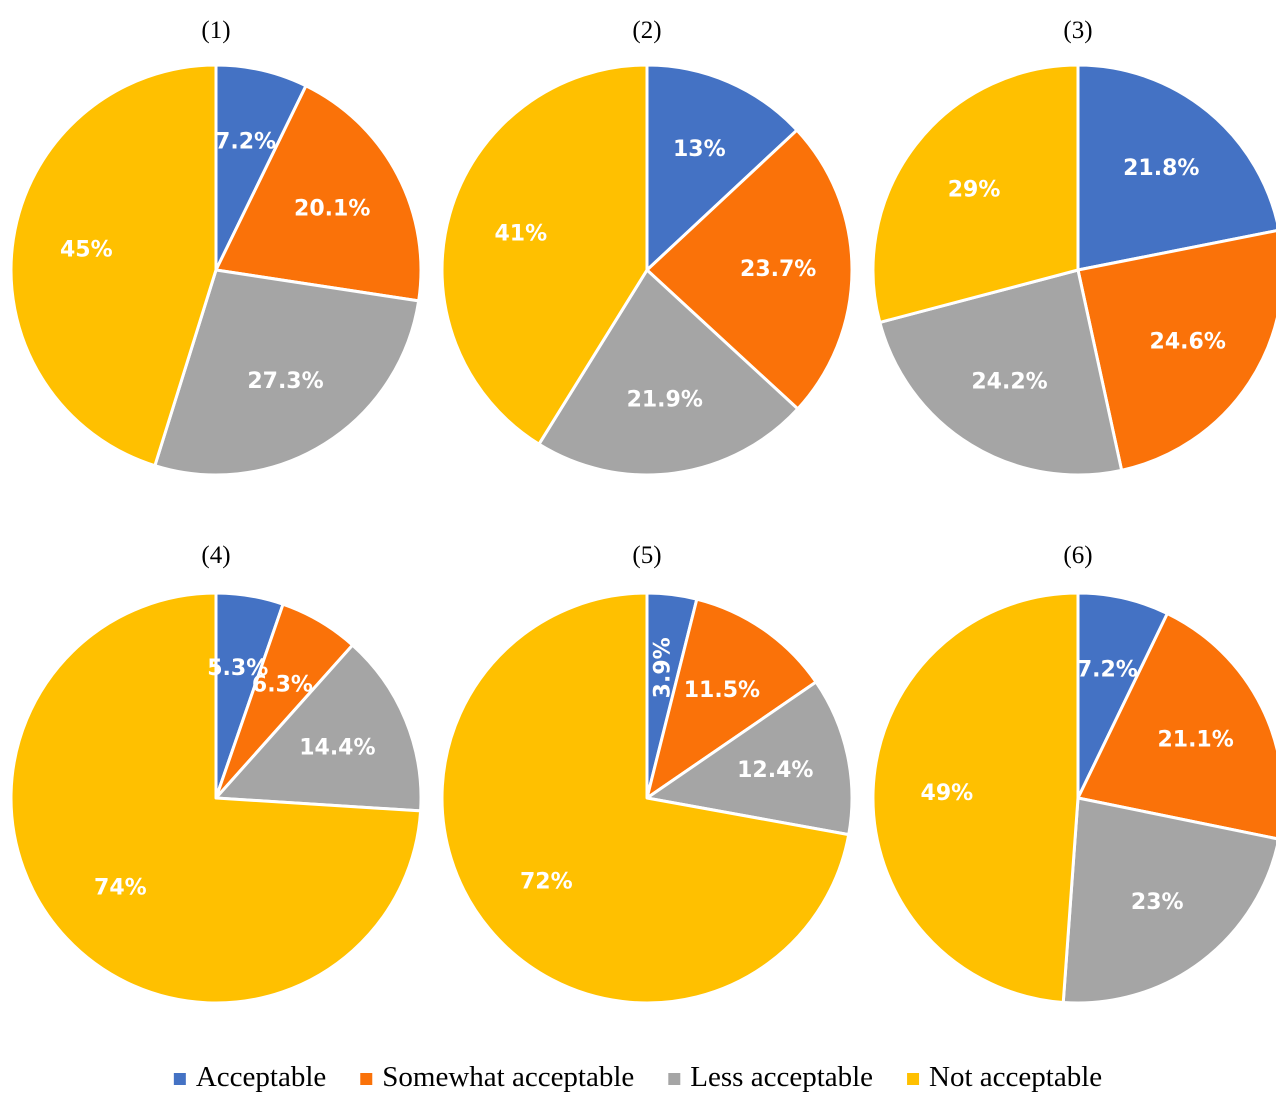 This screenshot has width=1276, height=1109. What do you see at coordinates (546, 882) in the screenshot?
I see `data-label: 72%` at bounding box center [546, 882].